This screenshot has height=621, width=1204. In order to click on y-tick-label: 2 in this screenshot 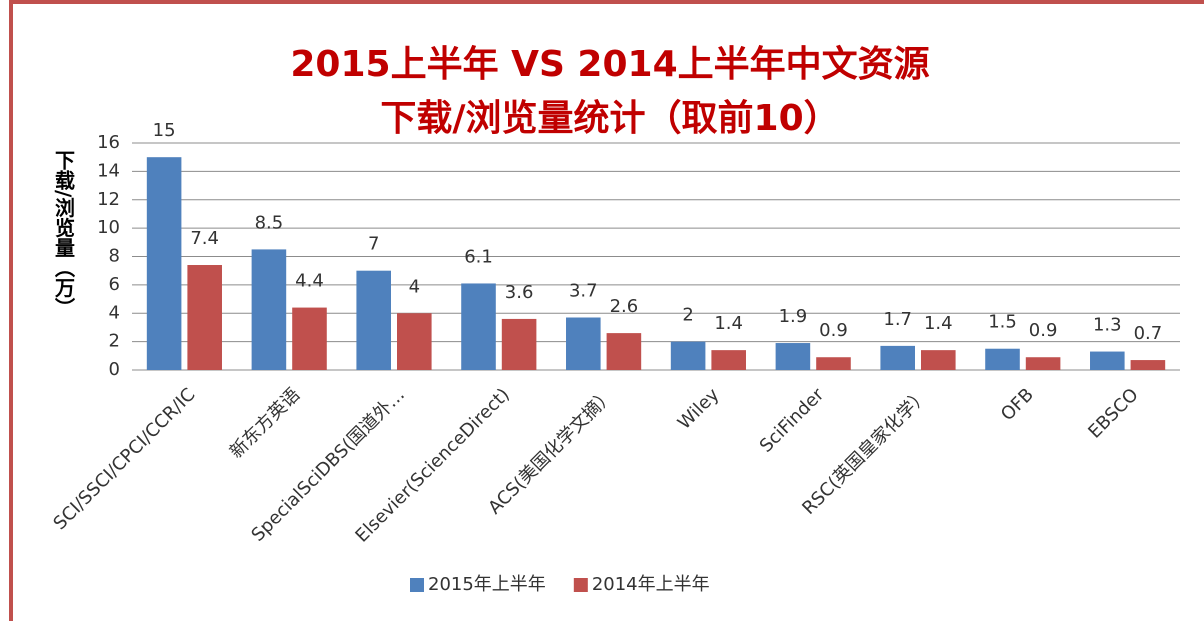, I will do `click(114, 341)`.